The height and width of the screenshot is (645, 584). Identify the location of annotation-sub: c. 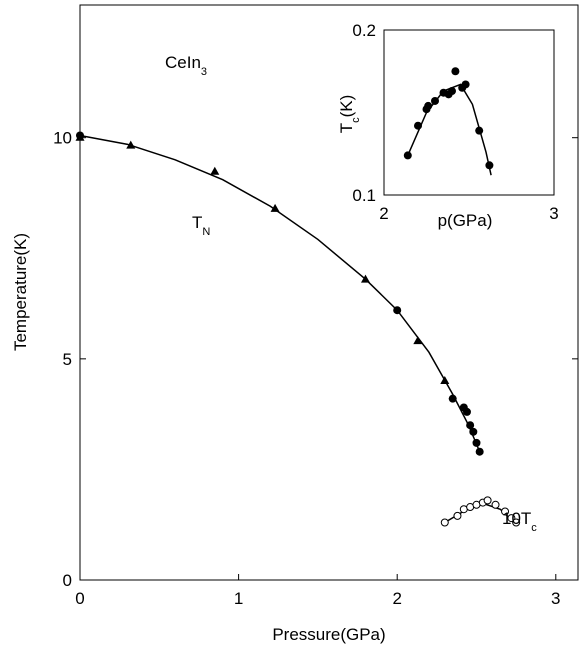
(534, 528).